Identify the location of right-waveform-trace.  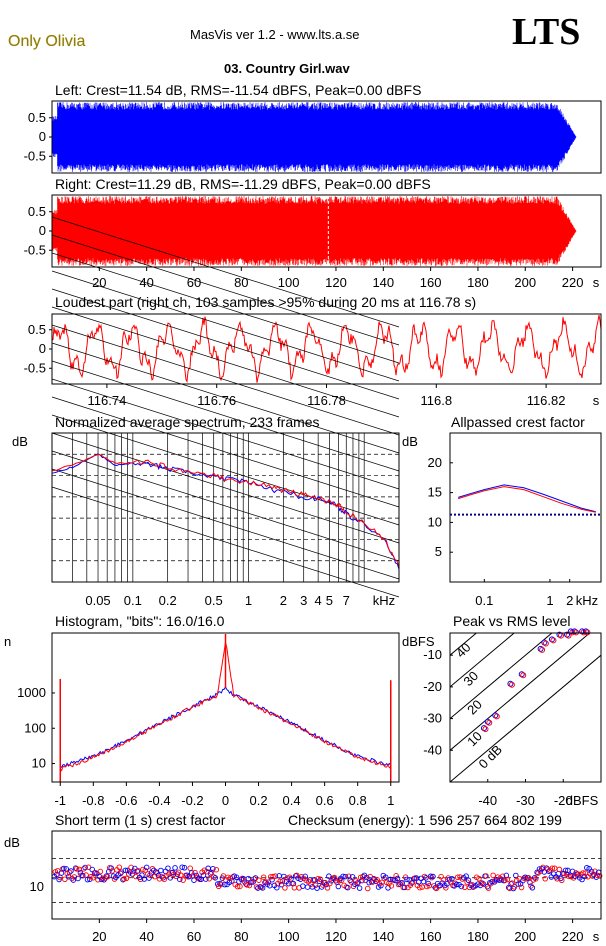
(314, 231).